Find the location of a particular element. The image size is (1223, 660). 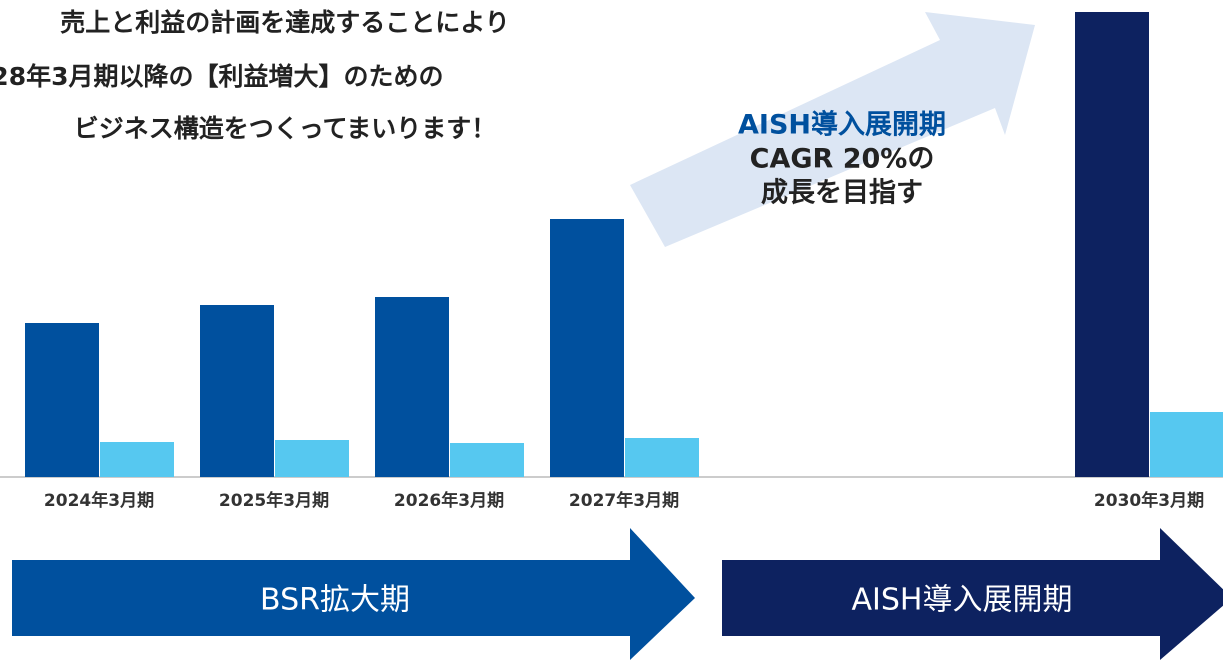

growth-arrow is located at coordinates (832, 129).